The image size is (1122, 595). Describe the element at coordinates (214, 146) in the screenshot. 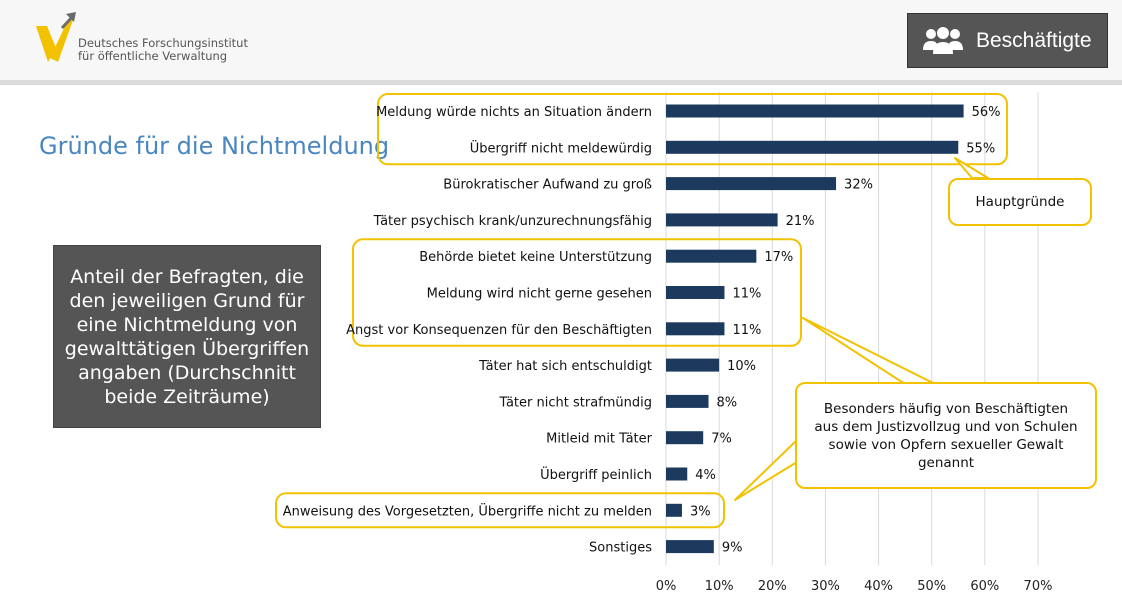

I see `page-title: Gründe für die Nichtmeldung` at that location.